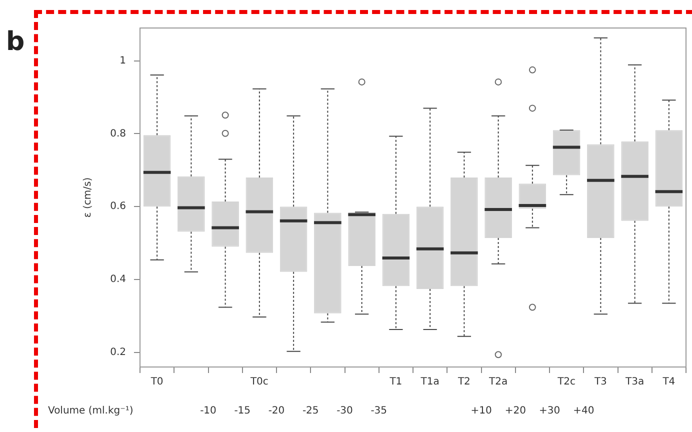 This screenshot has height=432, width=692. What do you see at coordinates (310, 411) in the screenshot?
I see `text: -25` at bounding box center [310, 411].